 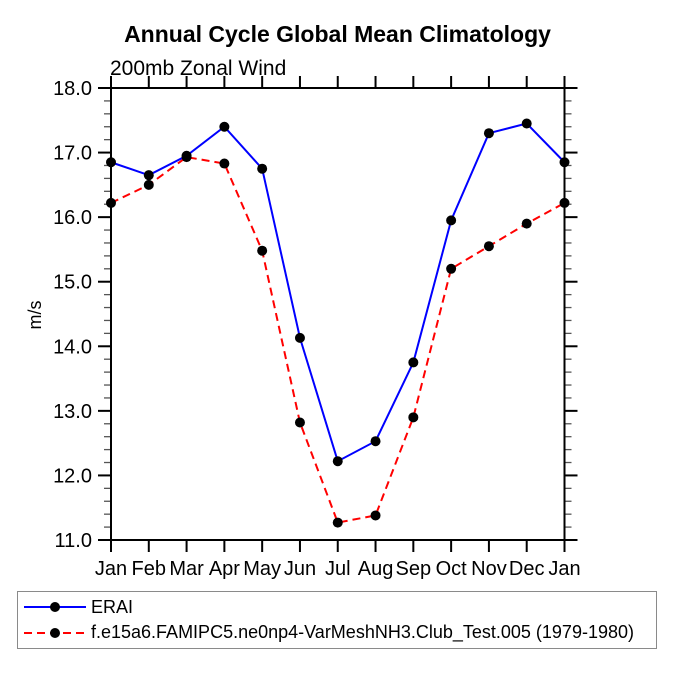 I want to click on y-tick-label: 16.0, so click(x=72, y=218).